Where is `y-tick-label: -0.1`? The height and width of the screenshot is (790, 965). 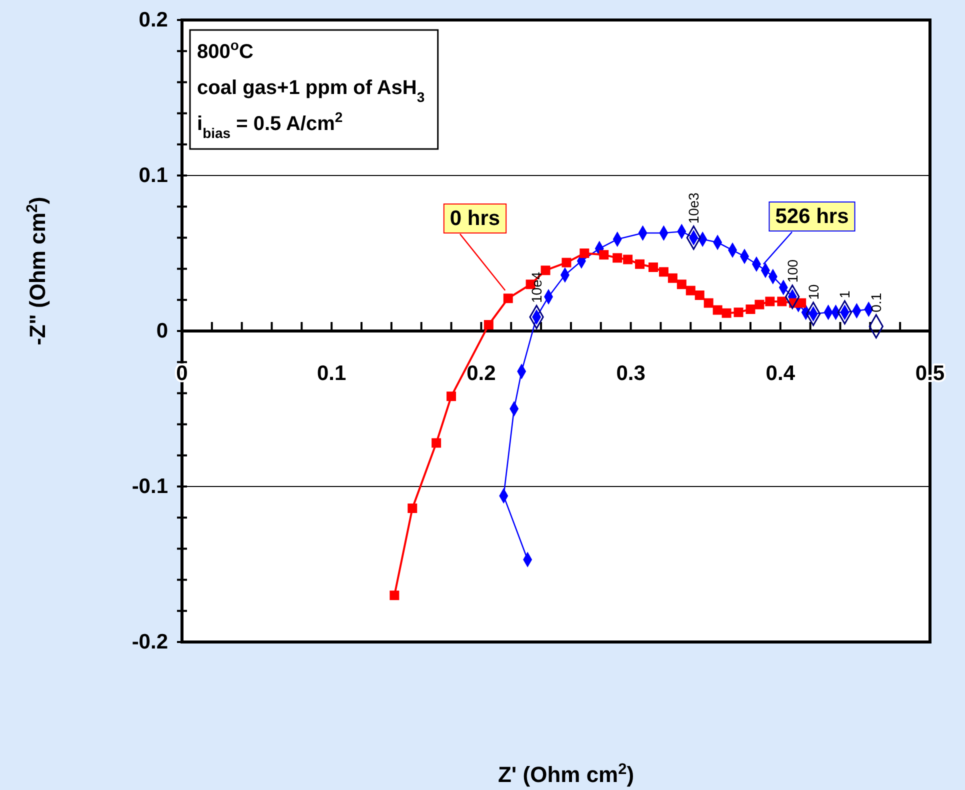
y-tick-label: -0.1 is located at coordinates (150, 486).